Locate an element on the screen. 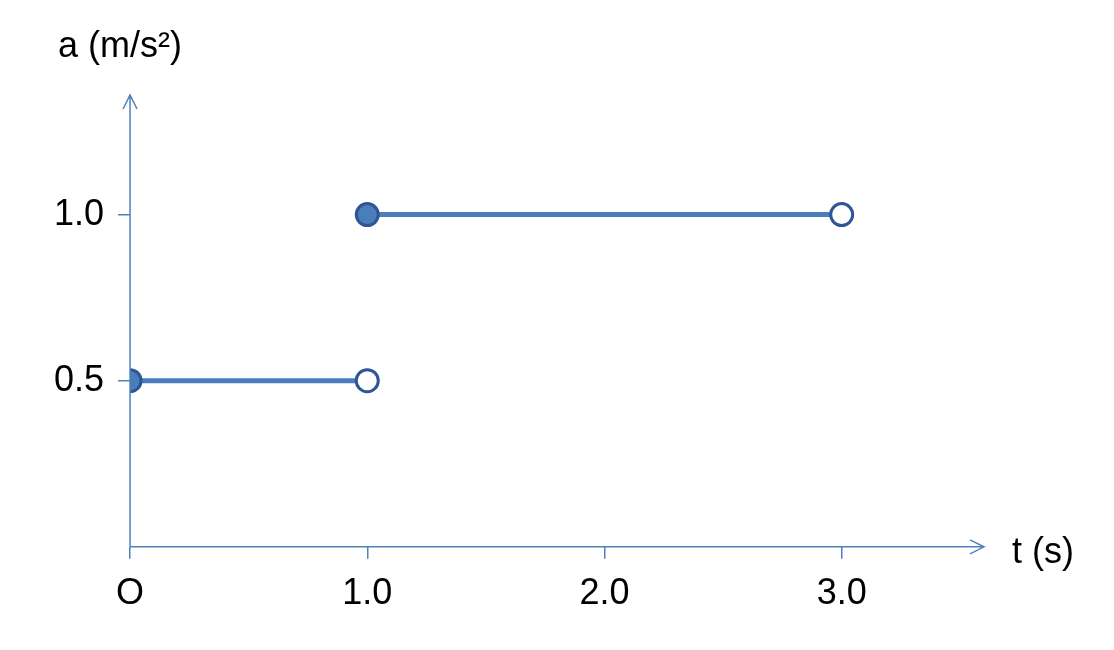  x-tick-label: 2.0 is located at coordinates (604, 592).